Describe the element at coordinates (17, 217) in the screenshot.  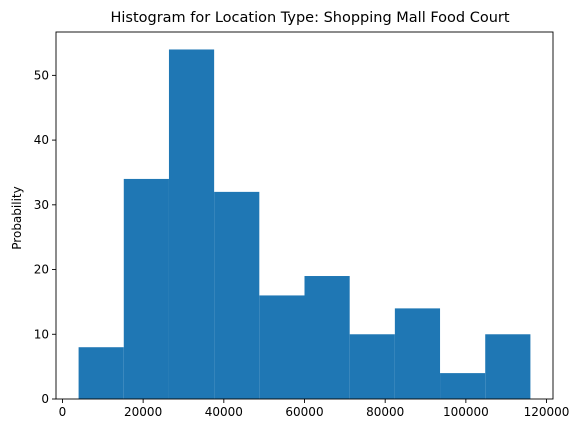
I see `y-axis-label: Probability` at that location.